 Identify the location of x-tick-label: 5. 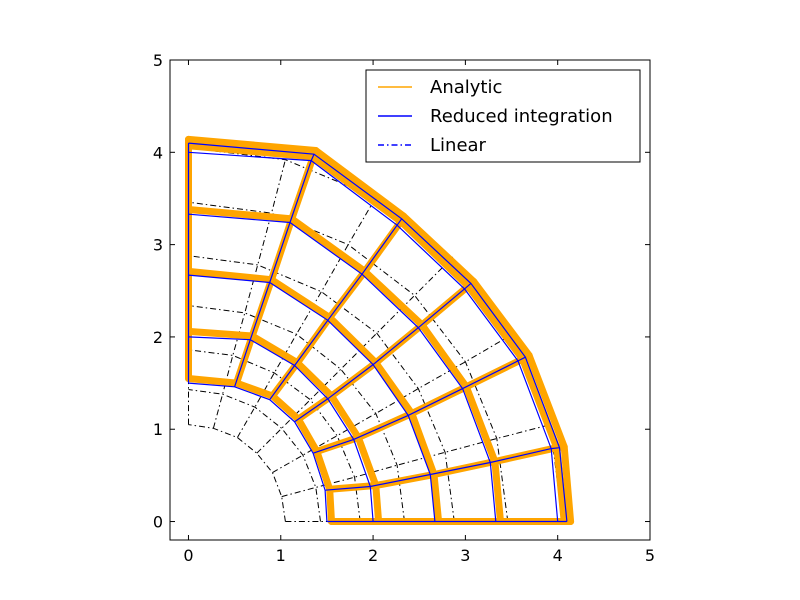
(650, 555).